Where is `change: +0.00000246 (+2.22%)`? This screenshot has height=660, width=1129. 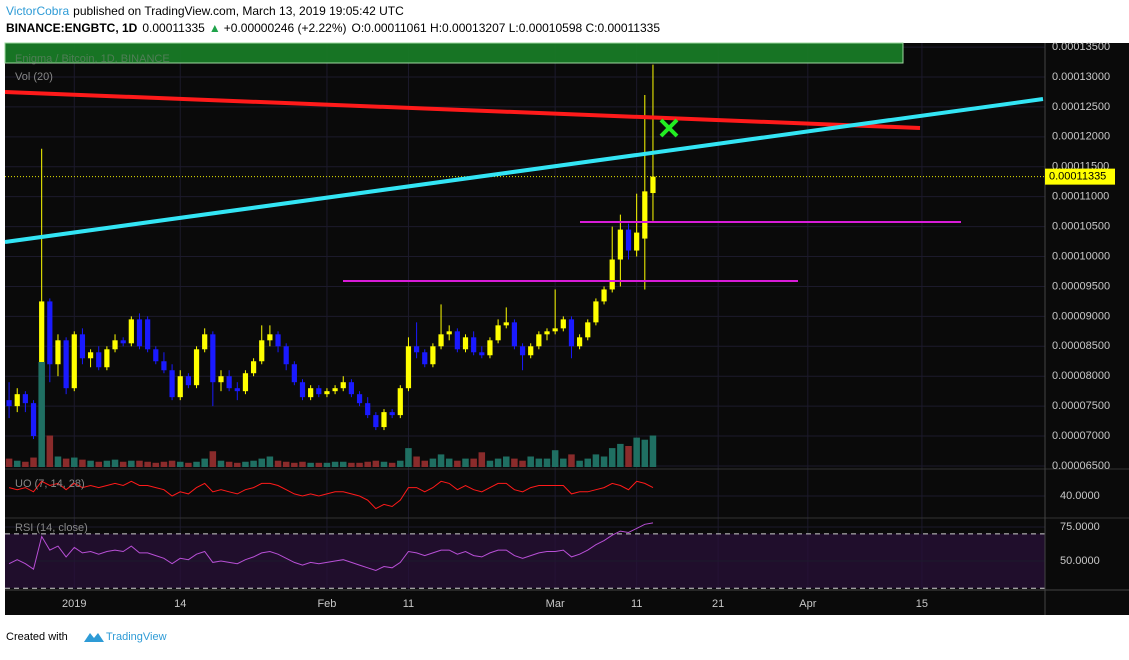 change: +0.00000246 (+2.22%) is located at coordinates (285, 28).